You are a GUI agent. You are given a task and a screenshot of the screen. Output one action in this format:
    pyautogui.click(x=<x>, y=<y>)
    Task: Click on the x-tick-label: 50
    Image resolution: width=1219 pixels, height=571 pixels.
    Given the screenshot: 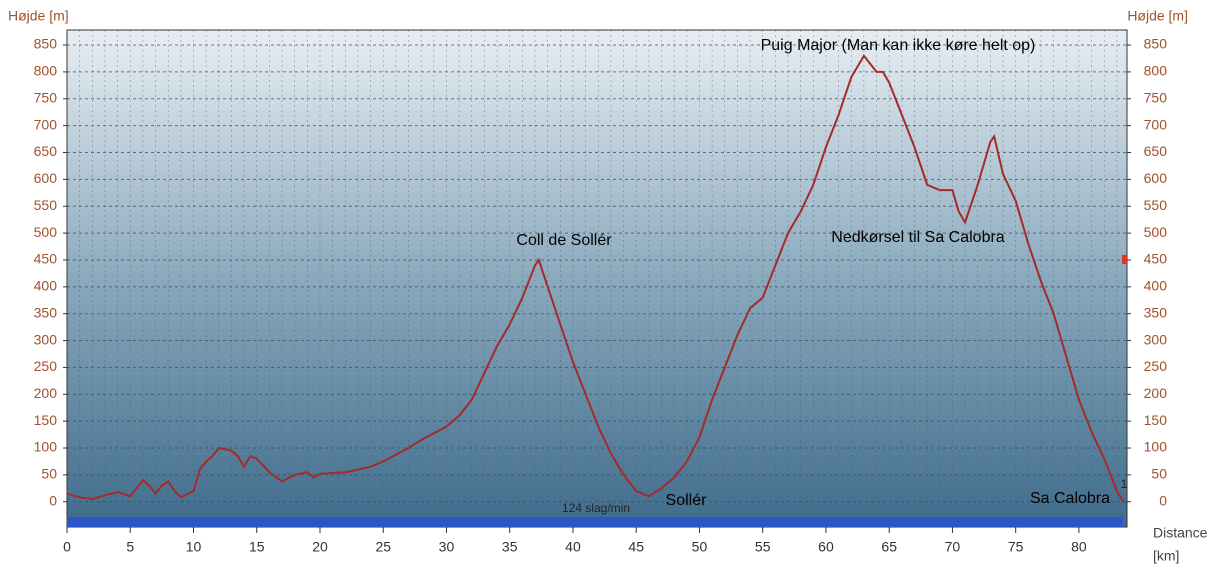 What is the action you would take?
    pyautogui.click(x=700, y=547)
    